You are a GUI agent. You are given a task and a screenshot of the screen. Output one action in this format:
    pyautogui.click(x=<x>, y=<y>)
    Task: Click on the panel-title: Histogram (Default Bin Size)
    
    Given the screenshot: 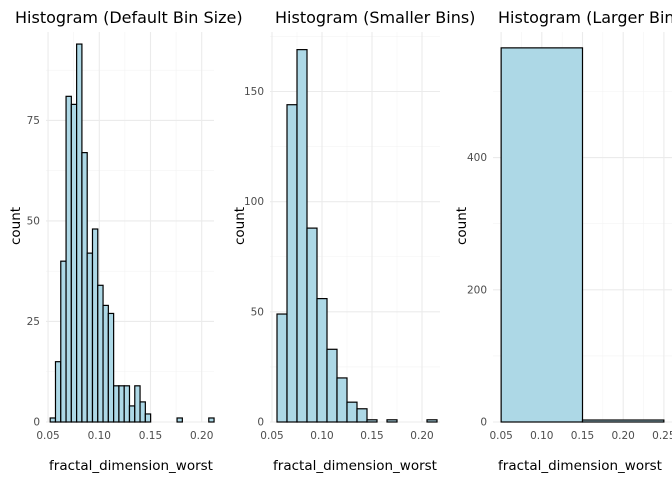 What is the action you would take?
    pyautogui.click(x=129, y=17)
    